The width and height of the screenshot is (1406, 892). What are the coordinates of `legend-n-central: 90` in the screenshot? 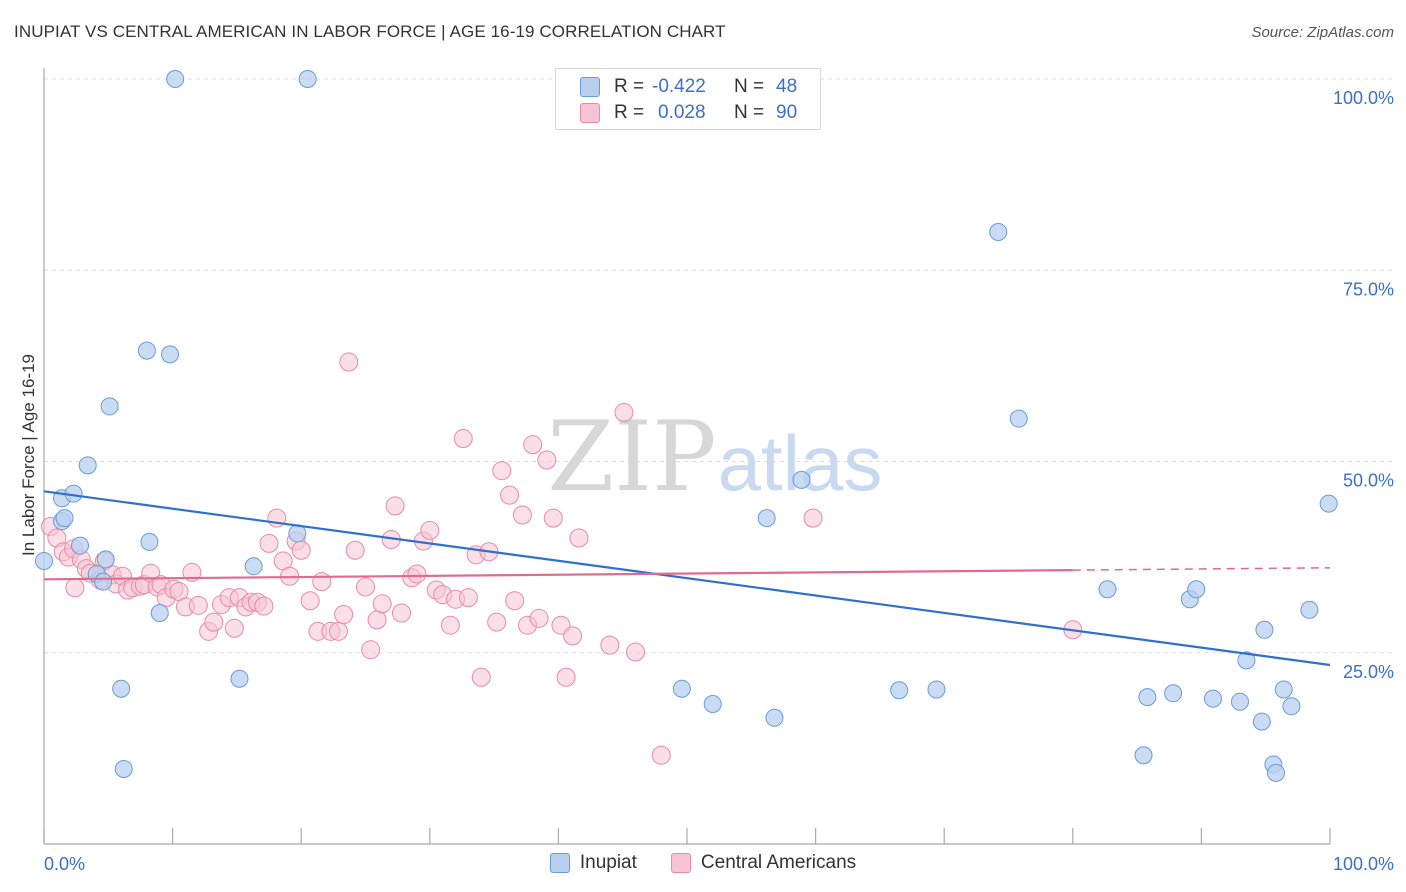 It's located at (787, 112).